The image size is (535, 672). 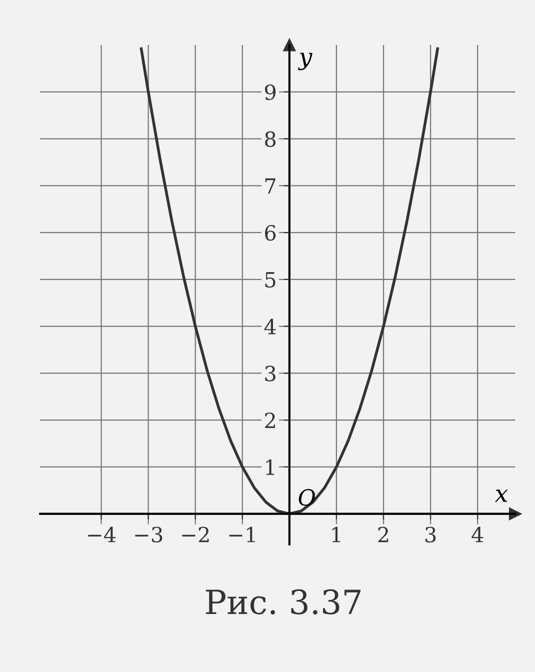 What do you see at coordinates (270, 139) in the screenshot?
I see `y-tick-label: 8` at bounding box center [270, 139].